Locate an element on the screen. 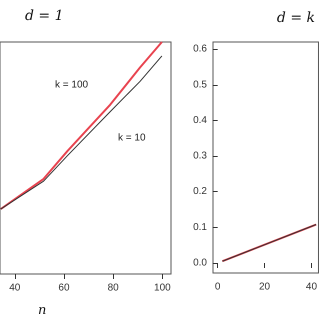 This screenshot has width=320, height=320. x-tick-label: 0 is located at coordinates (217, 287).